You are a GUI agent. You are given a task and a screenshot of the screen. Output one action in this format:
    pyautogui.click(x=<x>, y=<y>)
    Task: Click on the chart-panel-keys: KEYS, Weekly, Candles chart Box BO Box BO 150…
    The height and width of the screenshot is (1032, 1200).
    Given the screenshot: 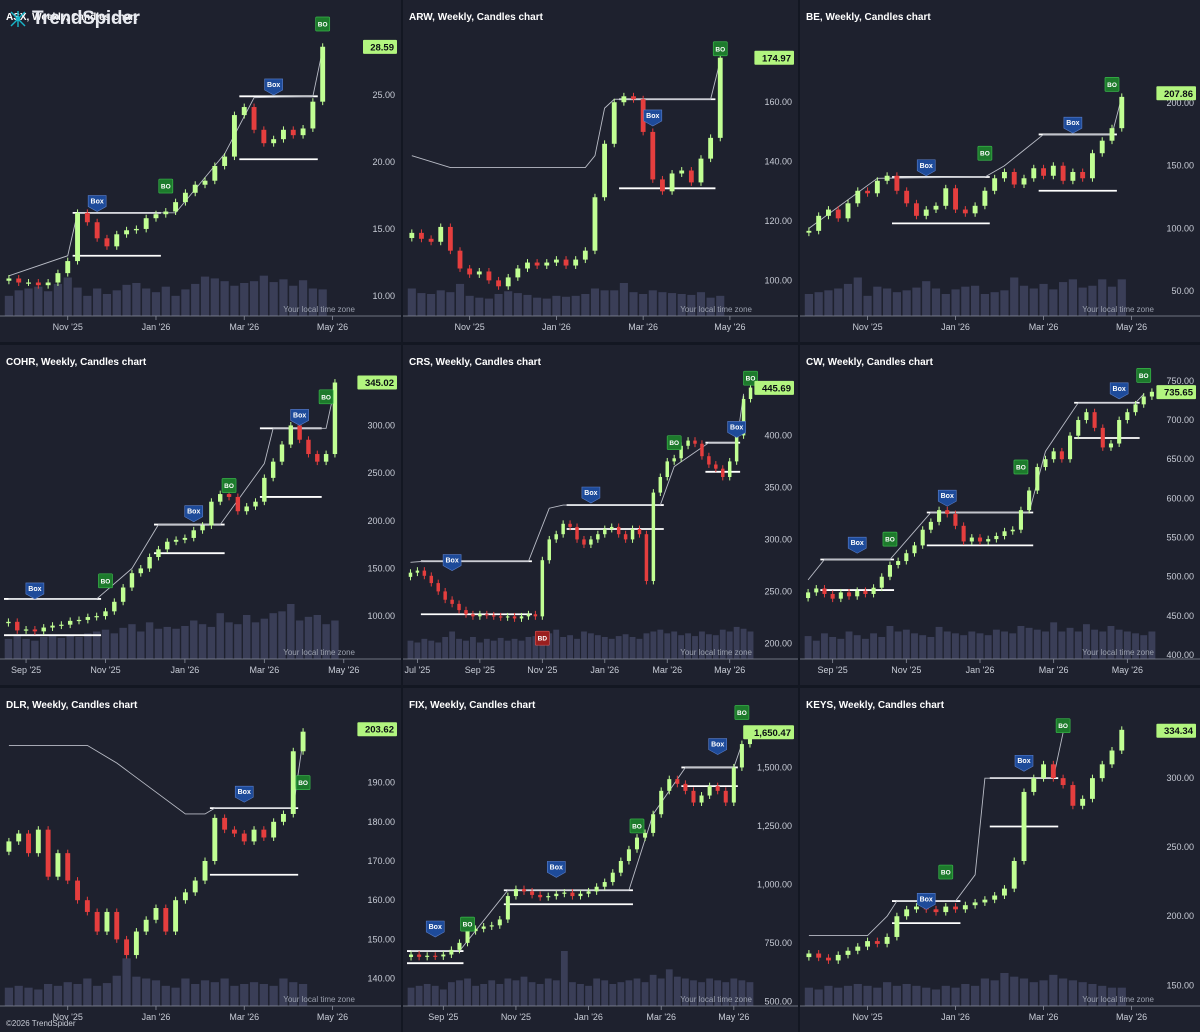 What is the action you would take?
    pyautogui.click(x=1000, y=860)
    